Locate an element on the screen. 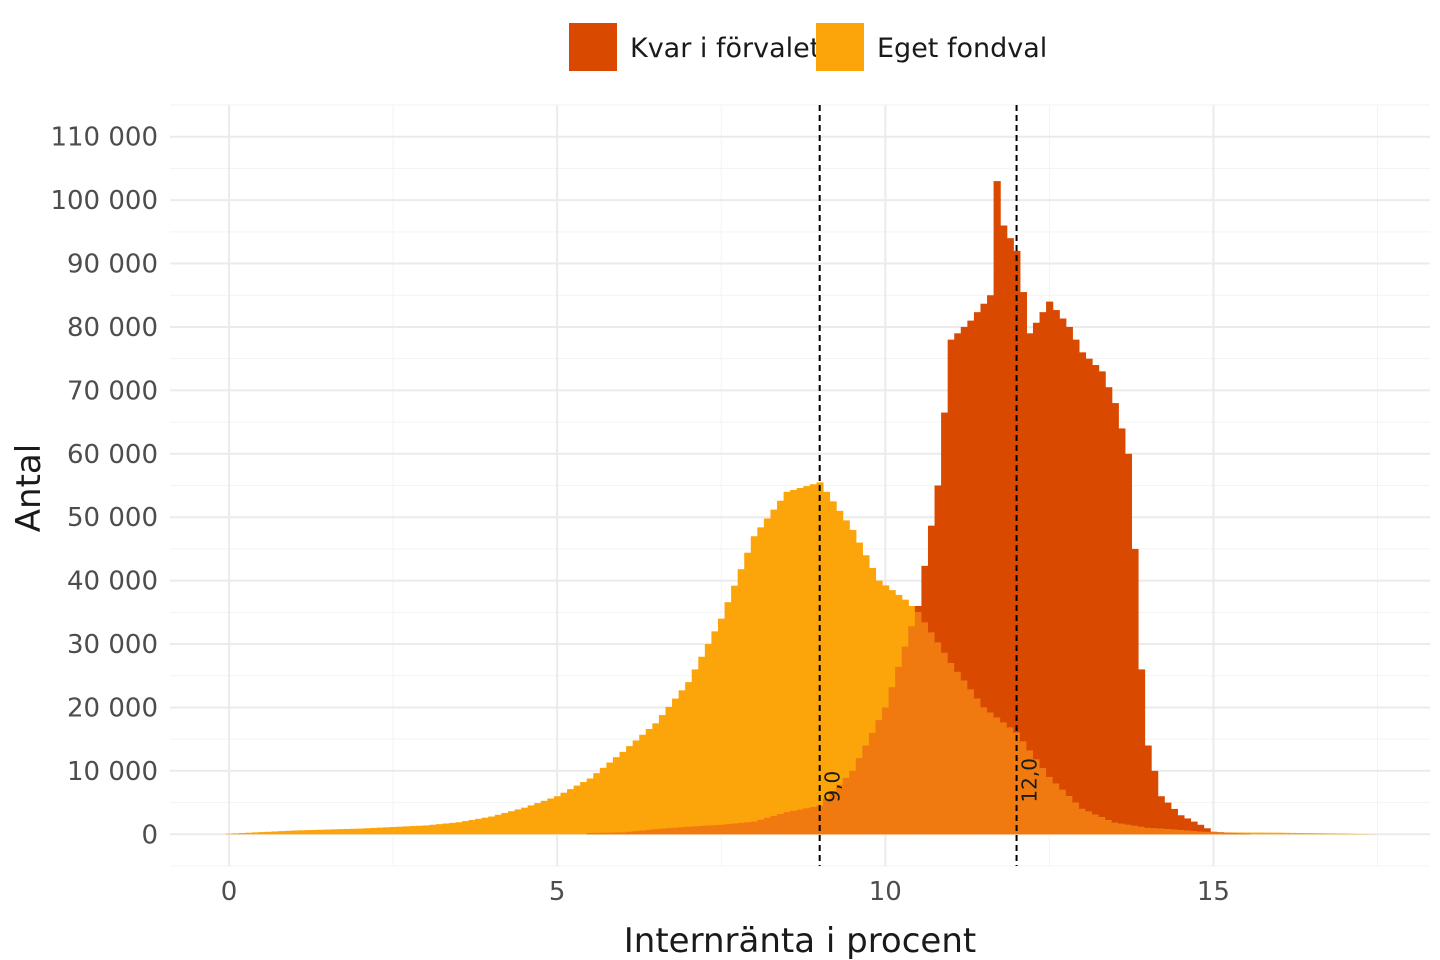 This screenshot has width=1440, height=960. legend-label-eget: Eget fondval is located at coordinates (962, 48).